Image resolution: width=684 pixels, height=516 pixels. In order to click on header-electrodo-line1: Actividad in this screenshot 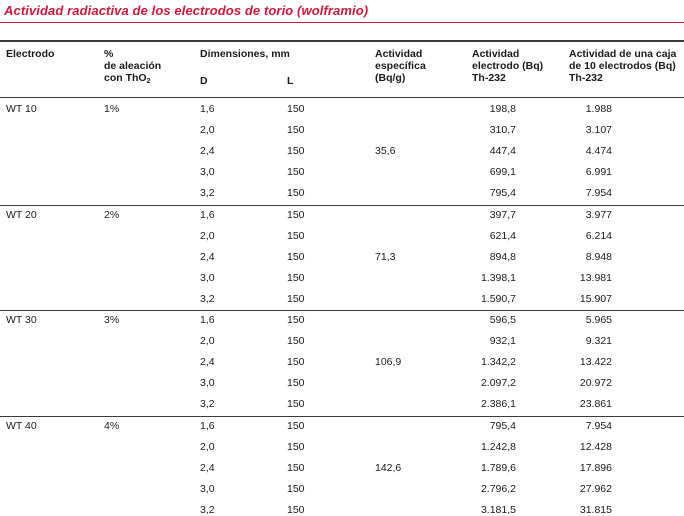, I will do `click(496, 54)`.